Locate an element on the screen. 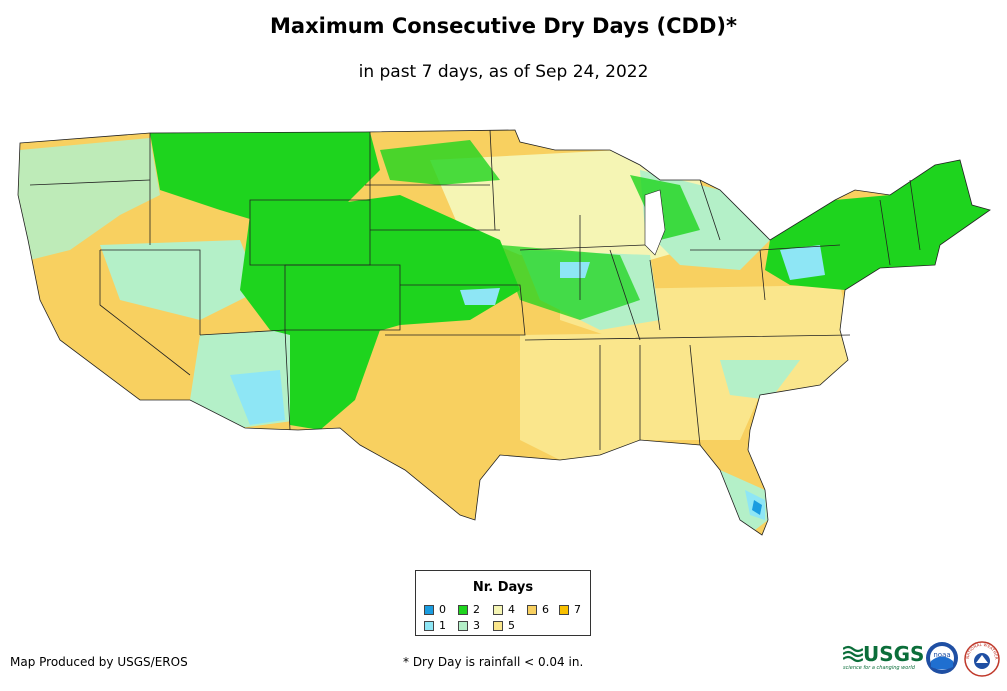 This screenshot has width=1007, height=691. legend-item-1: 1 is located at coordinates (435, 625).